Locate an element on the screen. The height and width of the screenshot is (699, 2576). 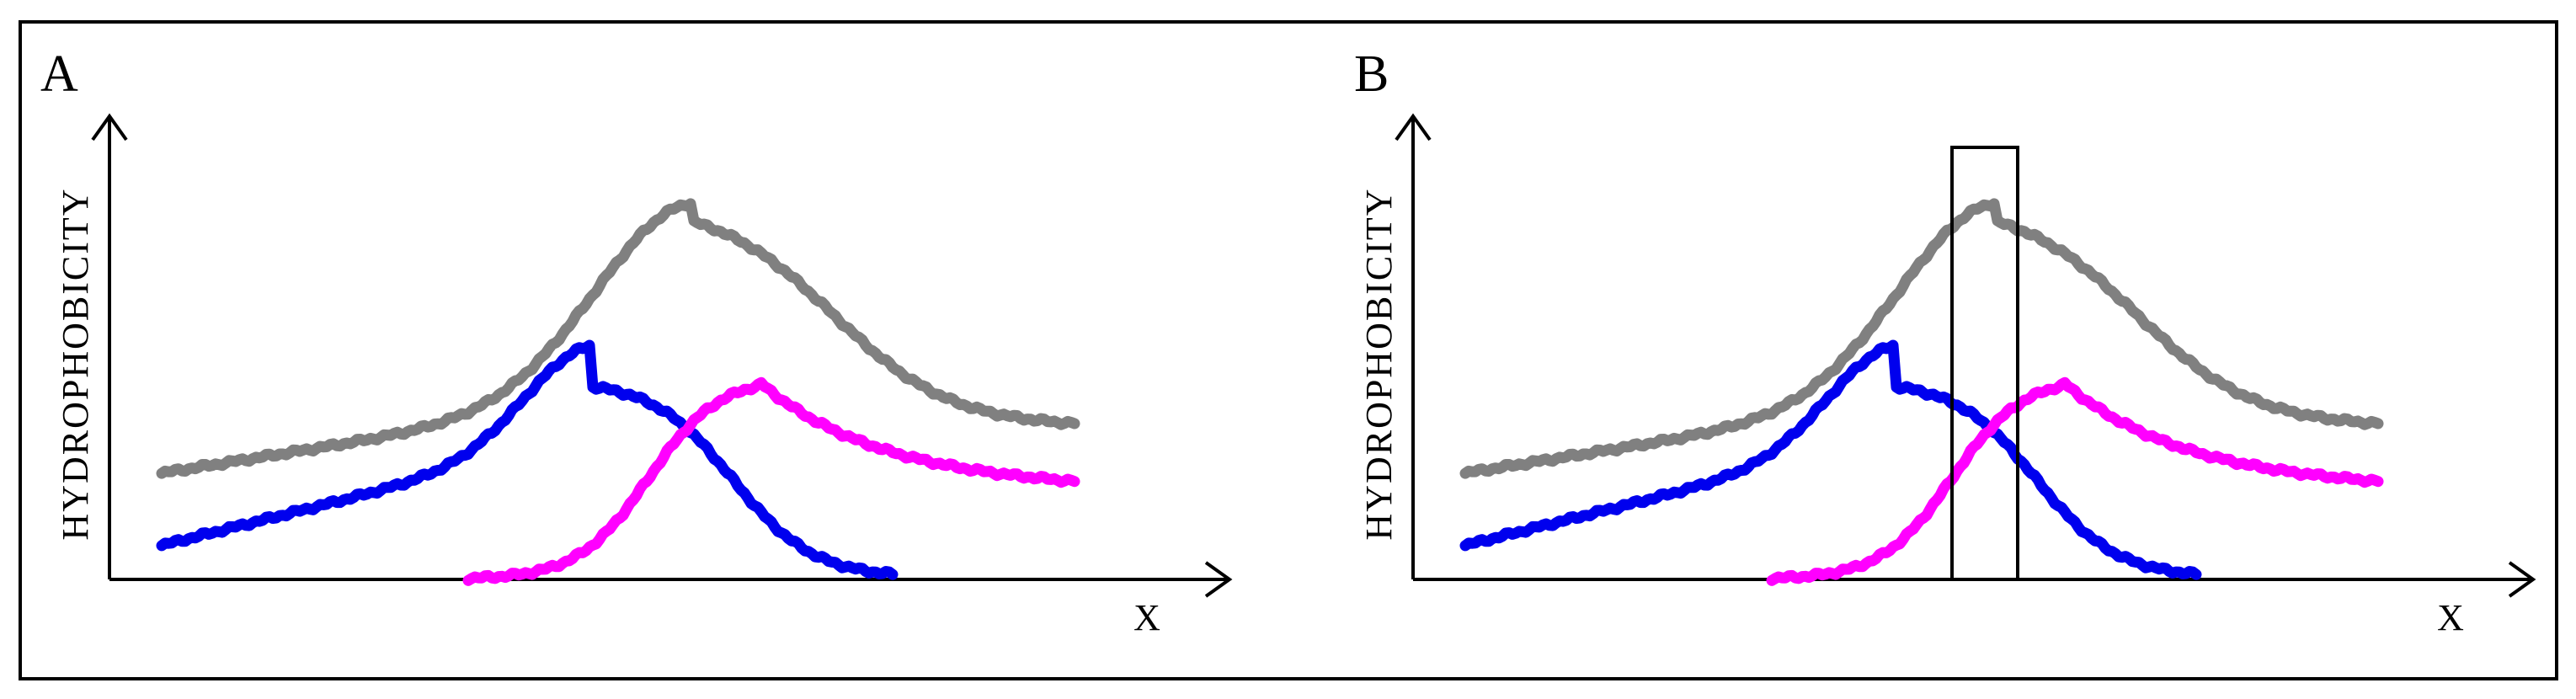
panel-label: A is located at coordinates (59, 74).